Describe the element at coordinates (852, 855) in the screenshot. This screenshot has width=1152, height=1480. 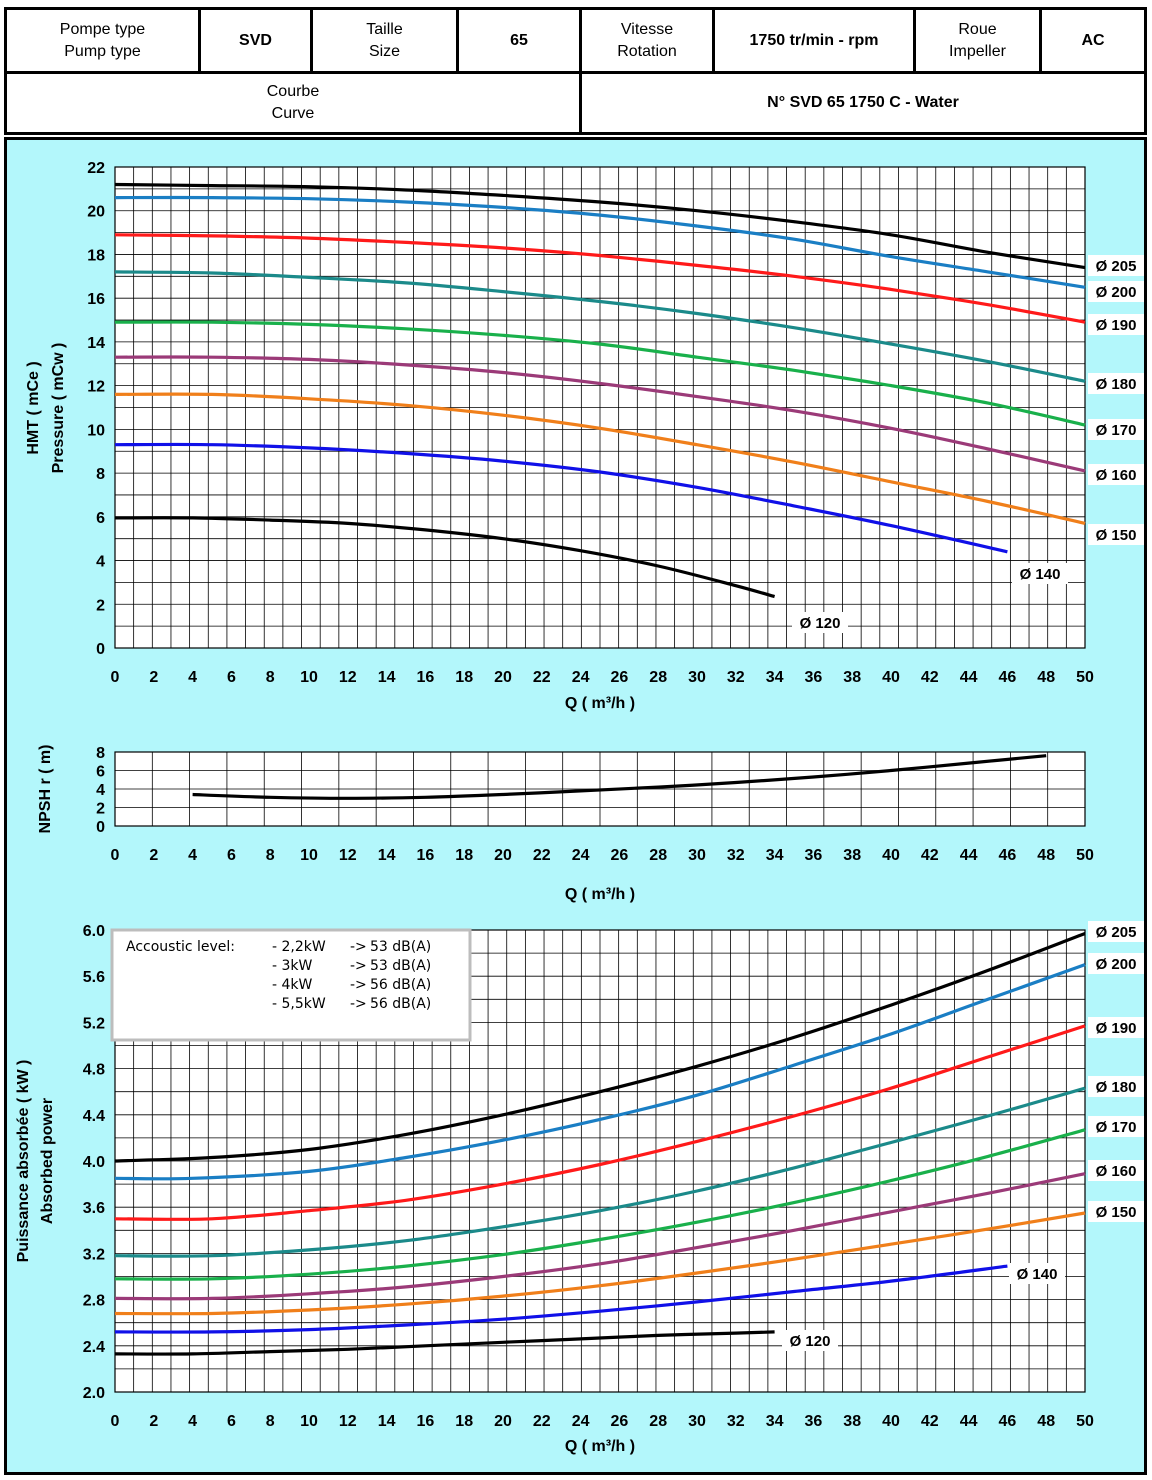
I see `x-tick-label: 38` at that location.